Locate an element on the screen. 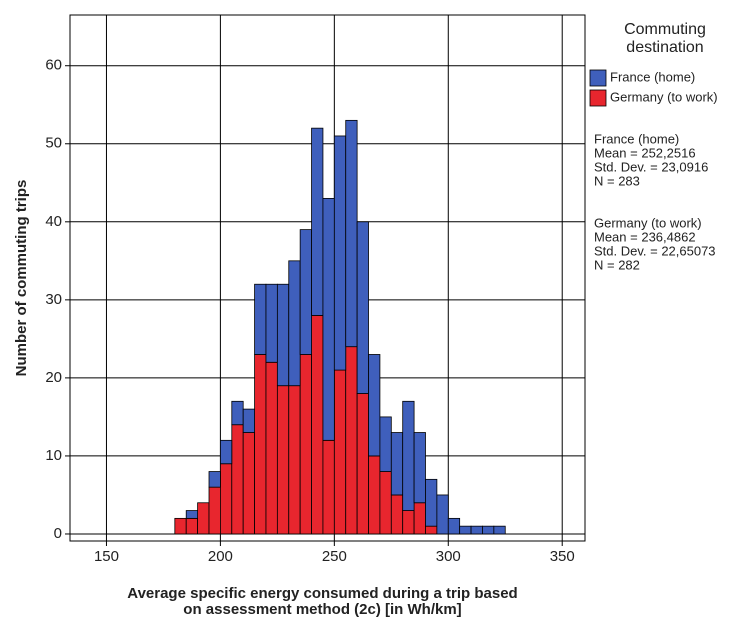  legend-title: destination is located at coordinates (664, 47).